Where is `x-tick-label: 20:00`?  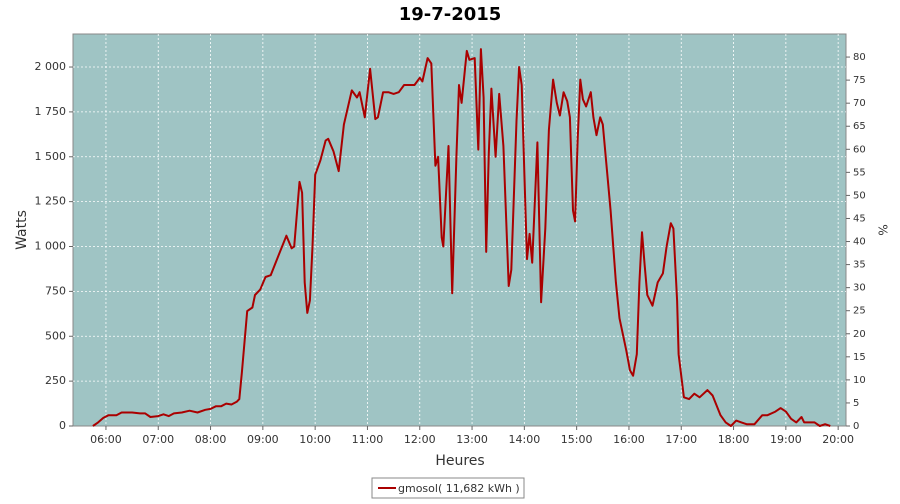
x-tick-label: 20:00 is located at coordinates (838, 439).